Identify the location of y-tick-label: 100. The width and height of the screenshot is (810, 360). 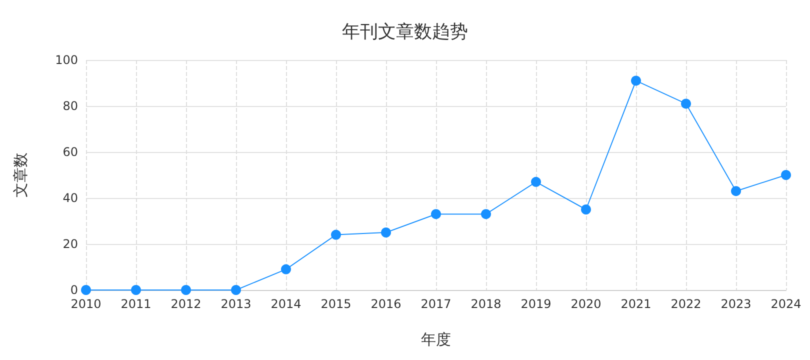
(66, 60).